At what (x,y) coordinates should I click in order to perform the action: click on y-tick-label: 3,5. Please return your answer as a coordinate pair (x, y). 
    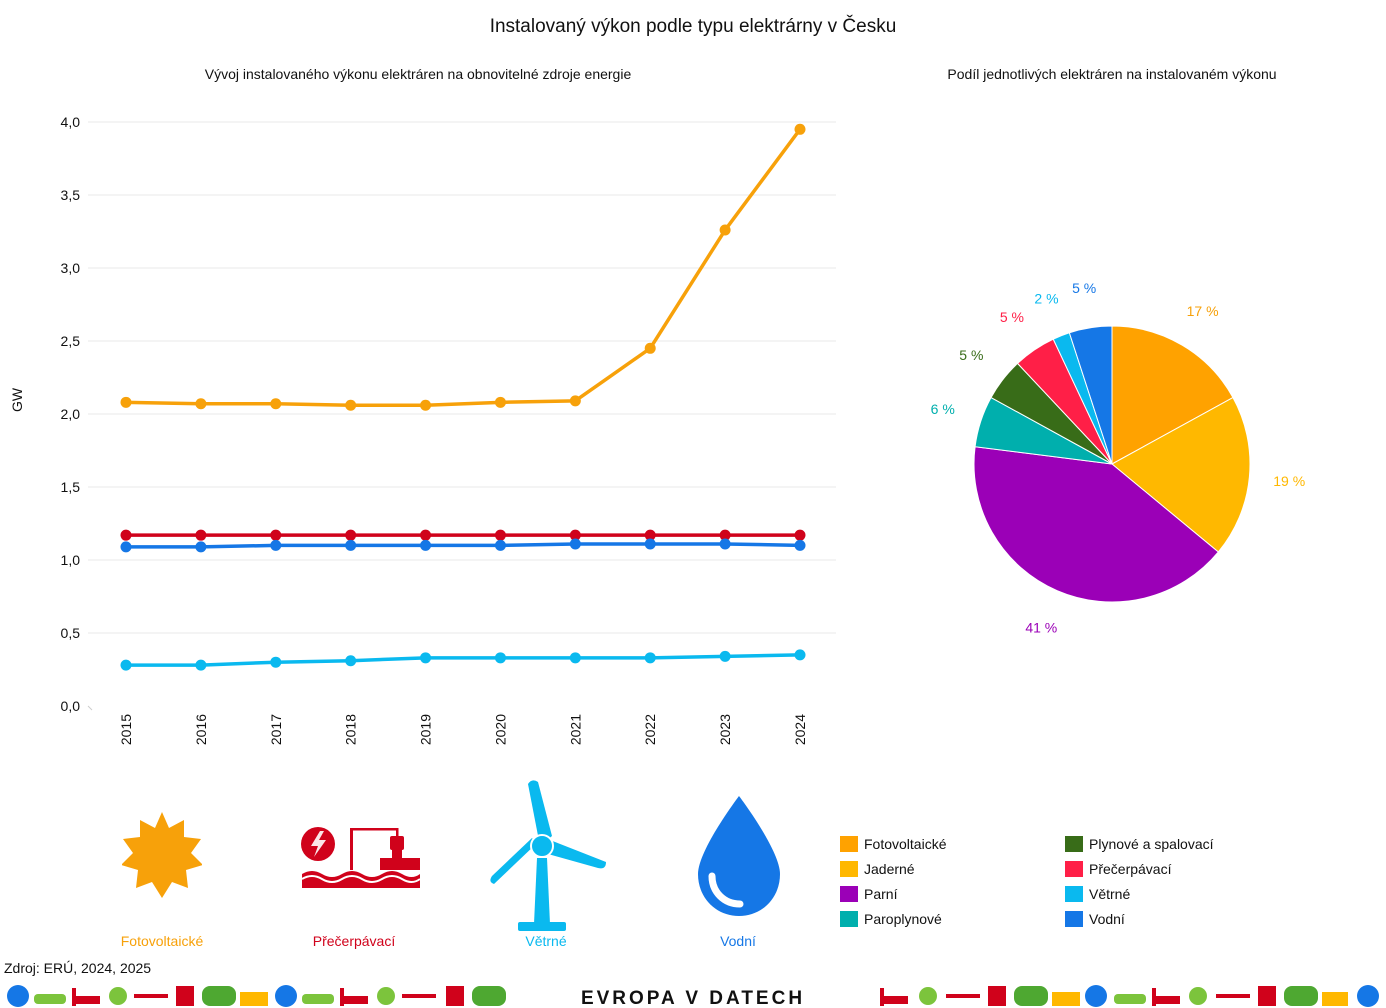
    Looking at the image, I should click on (71, 195).